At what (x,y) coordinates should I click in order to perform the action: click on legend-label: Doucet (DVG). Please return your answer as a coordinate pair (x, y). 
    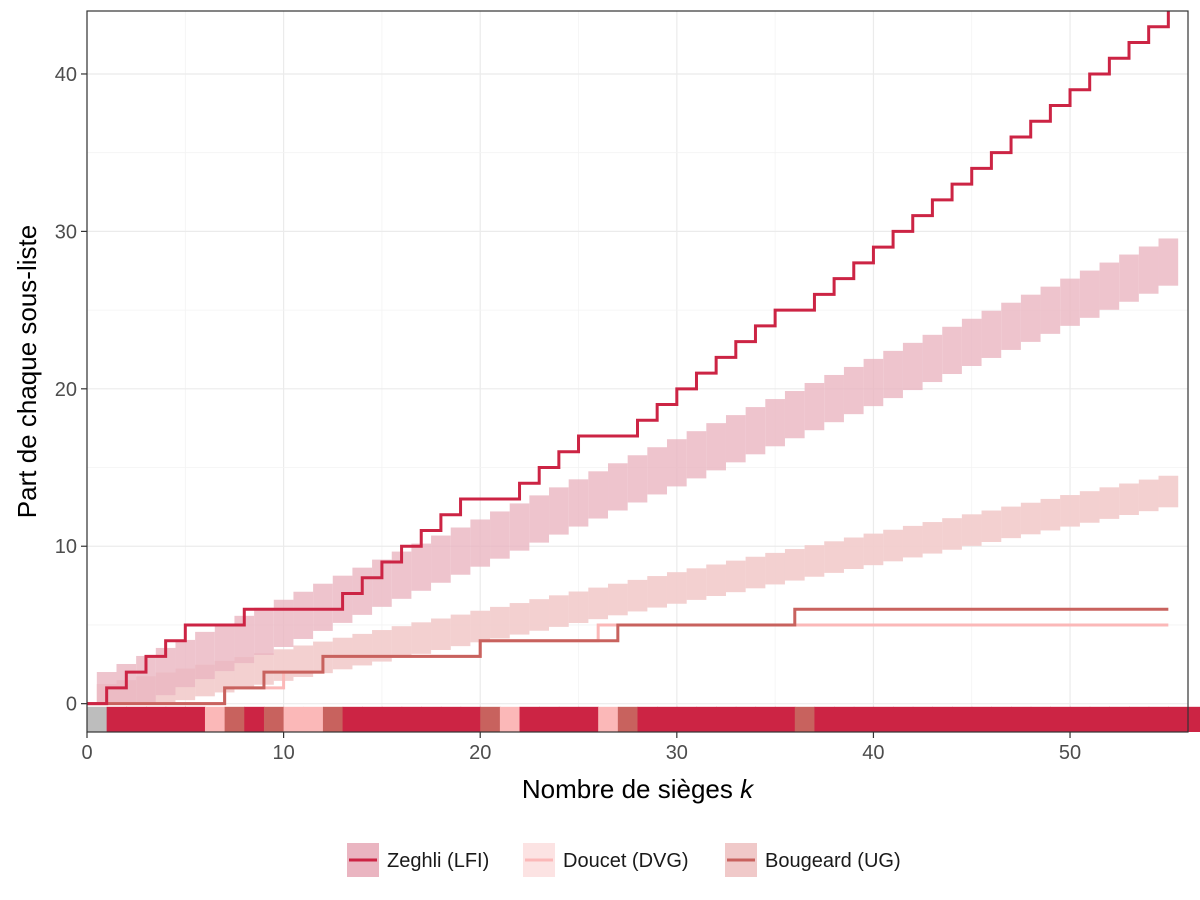
    Looking at the image, I should click on (626, 861).